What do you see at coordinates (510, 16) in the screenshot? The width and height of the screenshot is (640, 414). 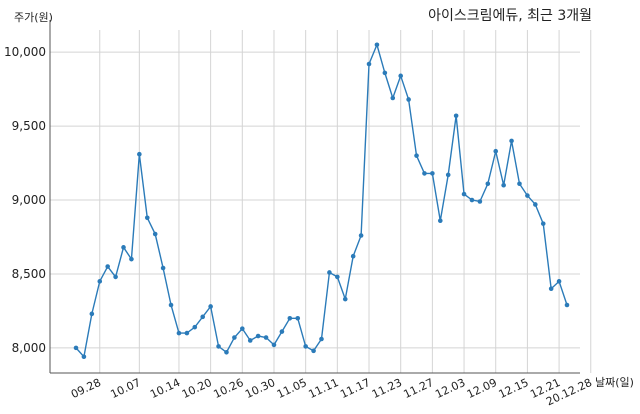 I see `chart-title: 아이스크림에듀, 최근 3개월` at bounding box center [510, 16].